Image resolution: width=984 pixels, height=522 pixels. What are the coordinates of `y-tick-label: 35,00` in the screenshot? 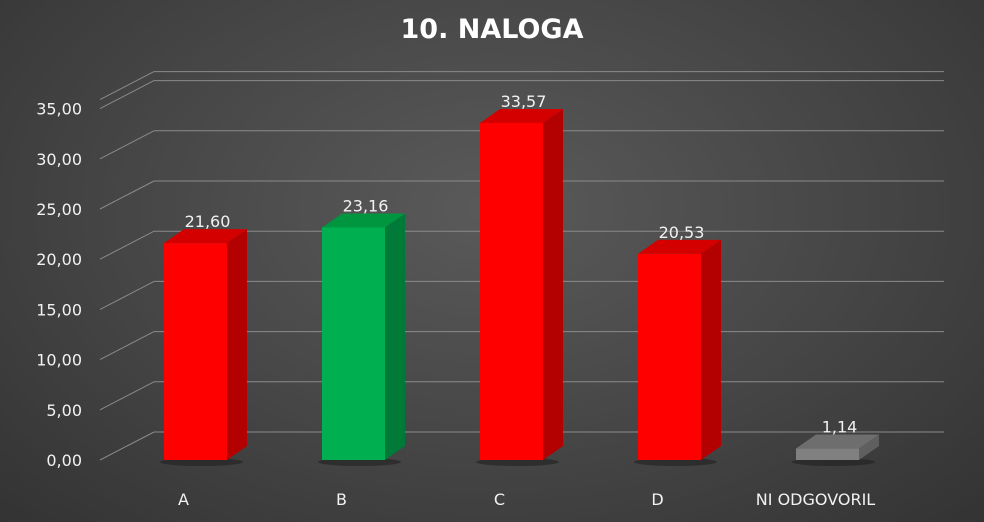 It's located at (59, 109).